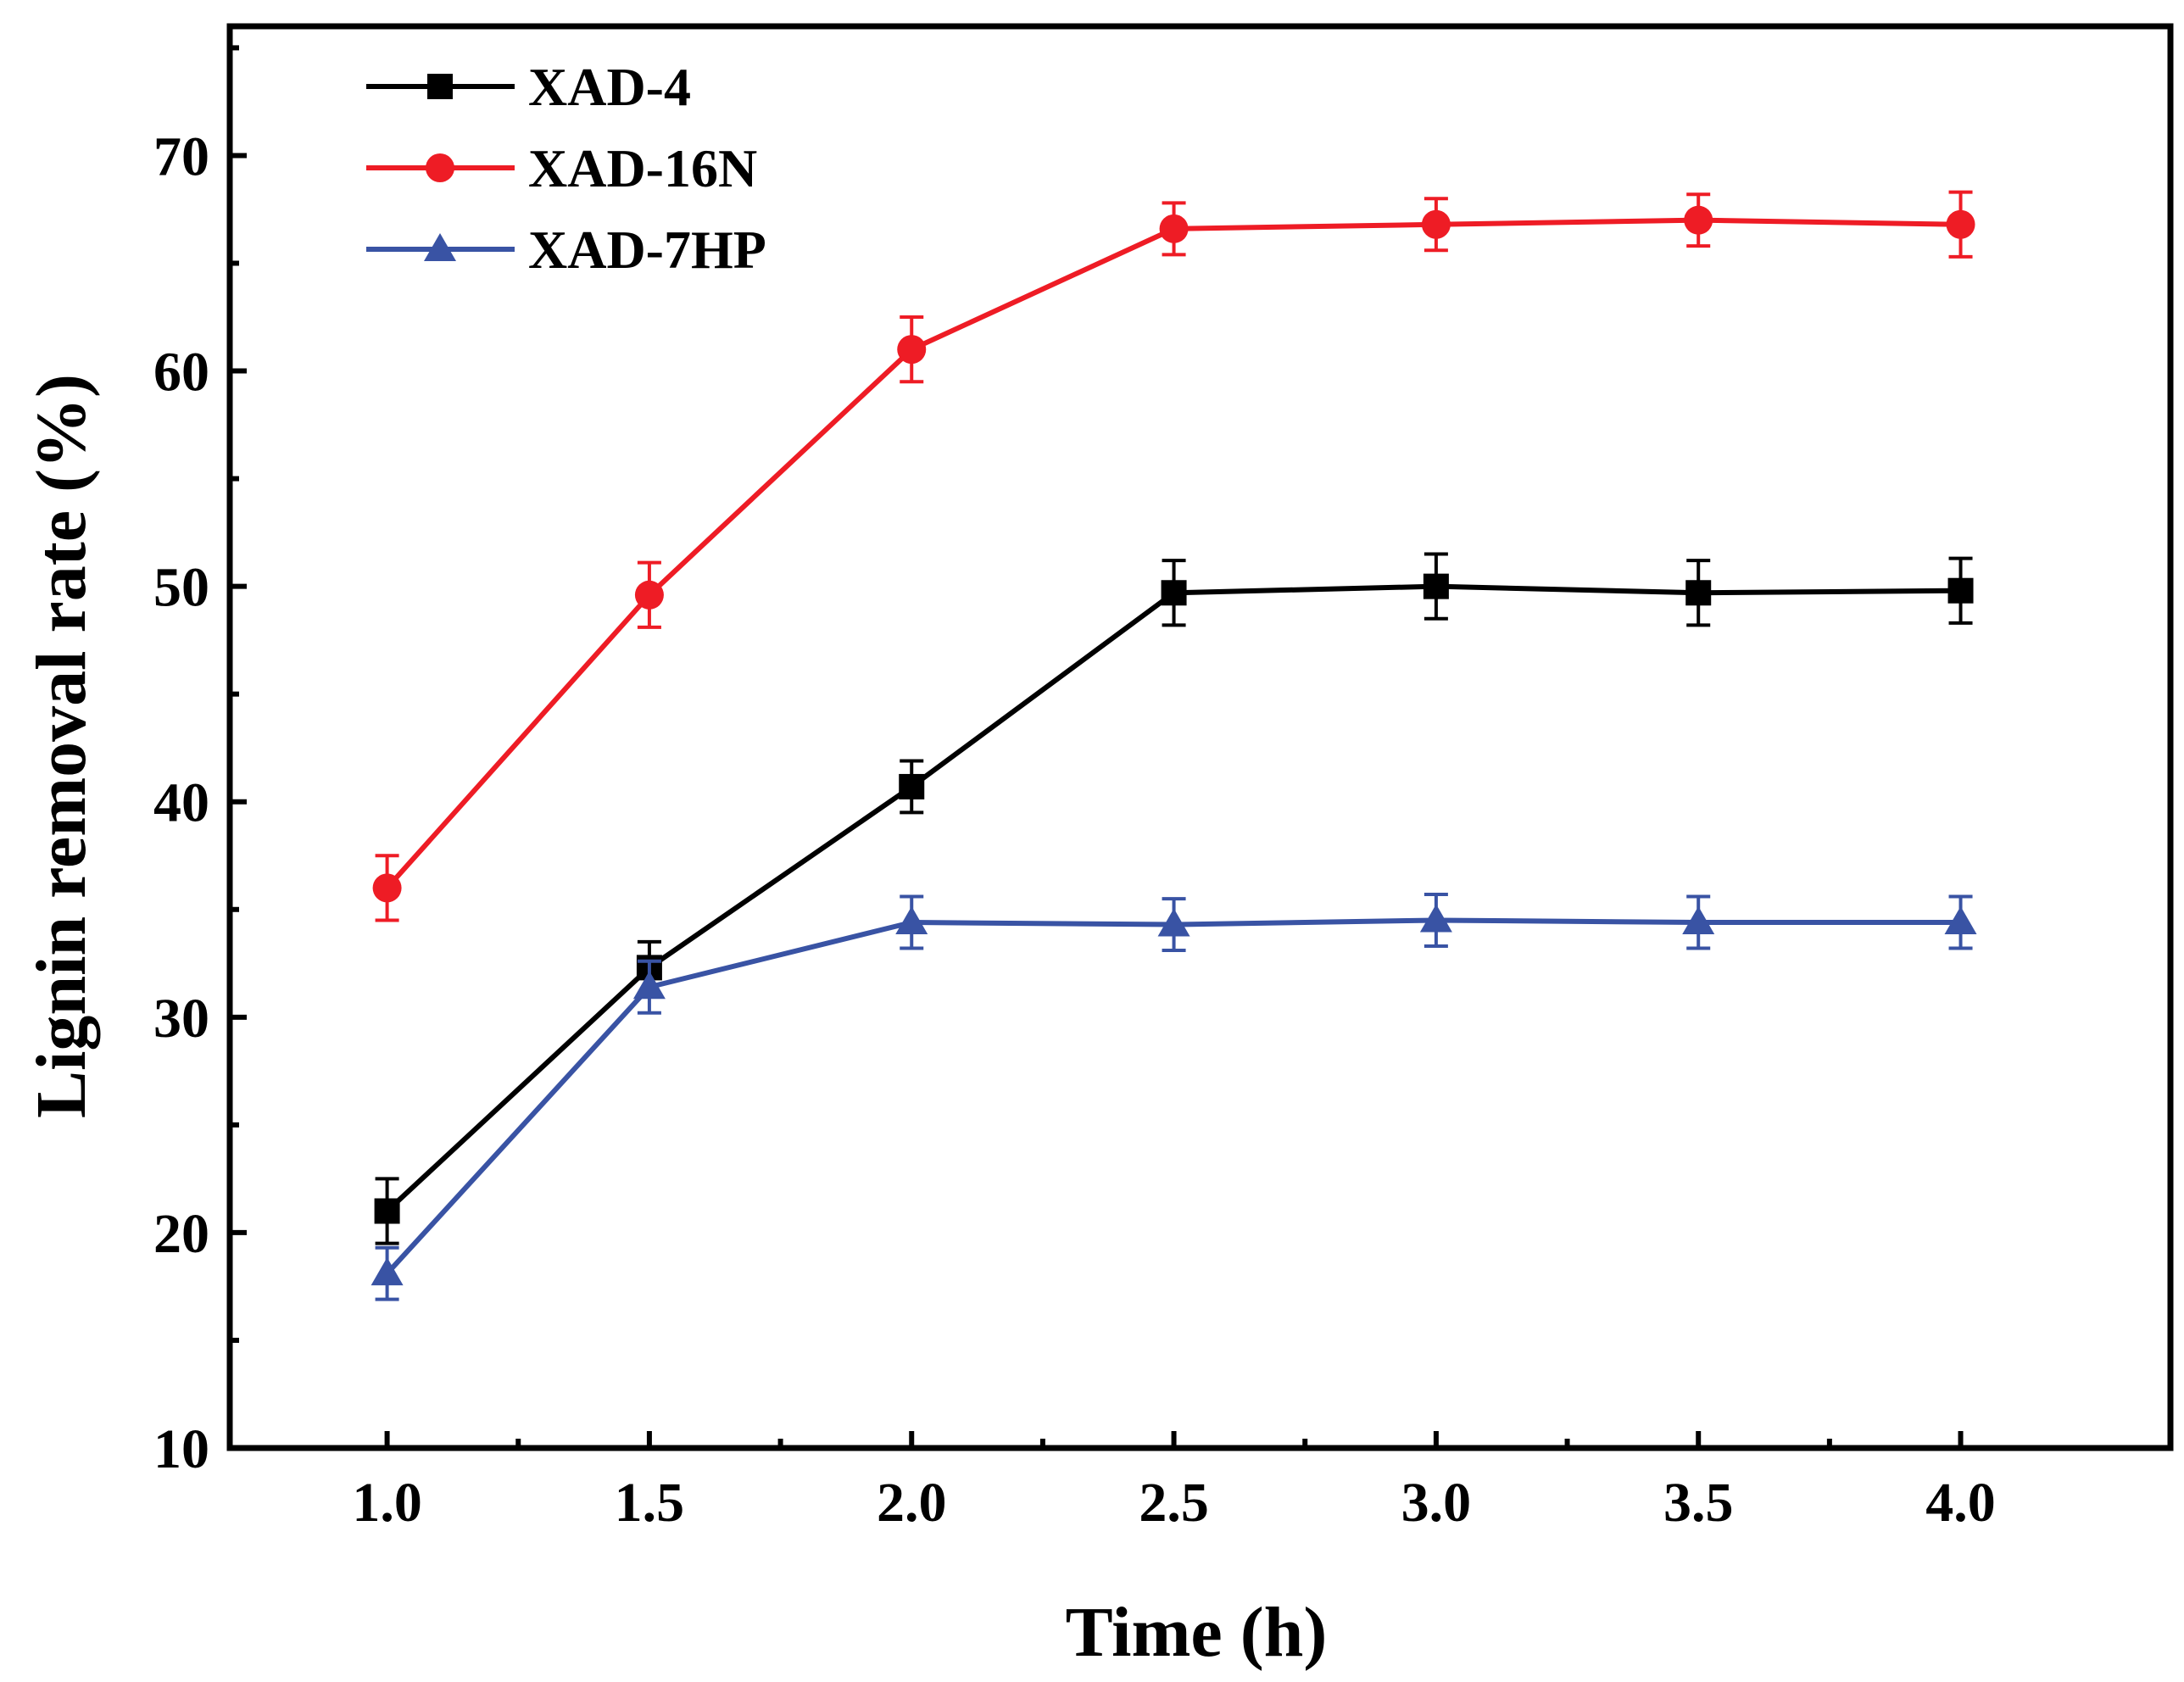  Describe the element at coordinates (181, 156) in the screenshot. I see `y-tick-label: 70` at that location.